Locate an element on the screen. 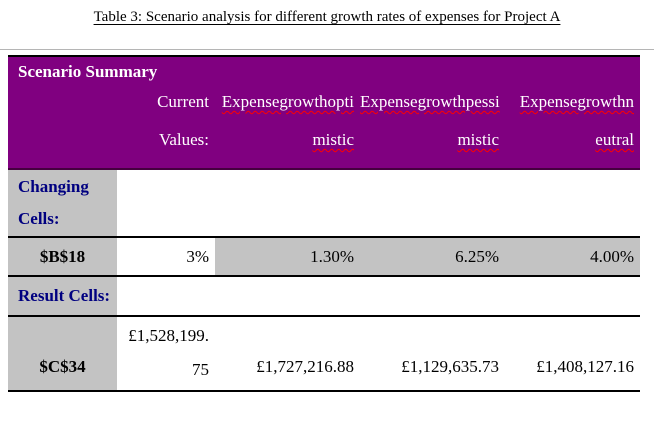 The image size is (654, 422). result-cells-row: Result Cells: is located at coordinates (324, 296).